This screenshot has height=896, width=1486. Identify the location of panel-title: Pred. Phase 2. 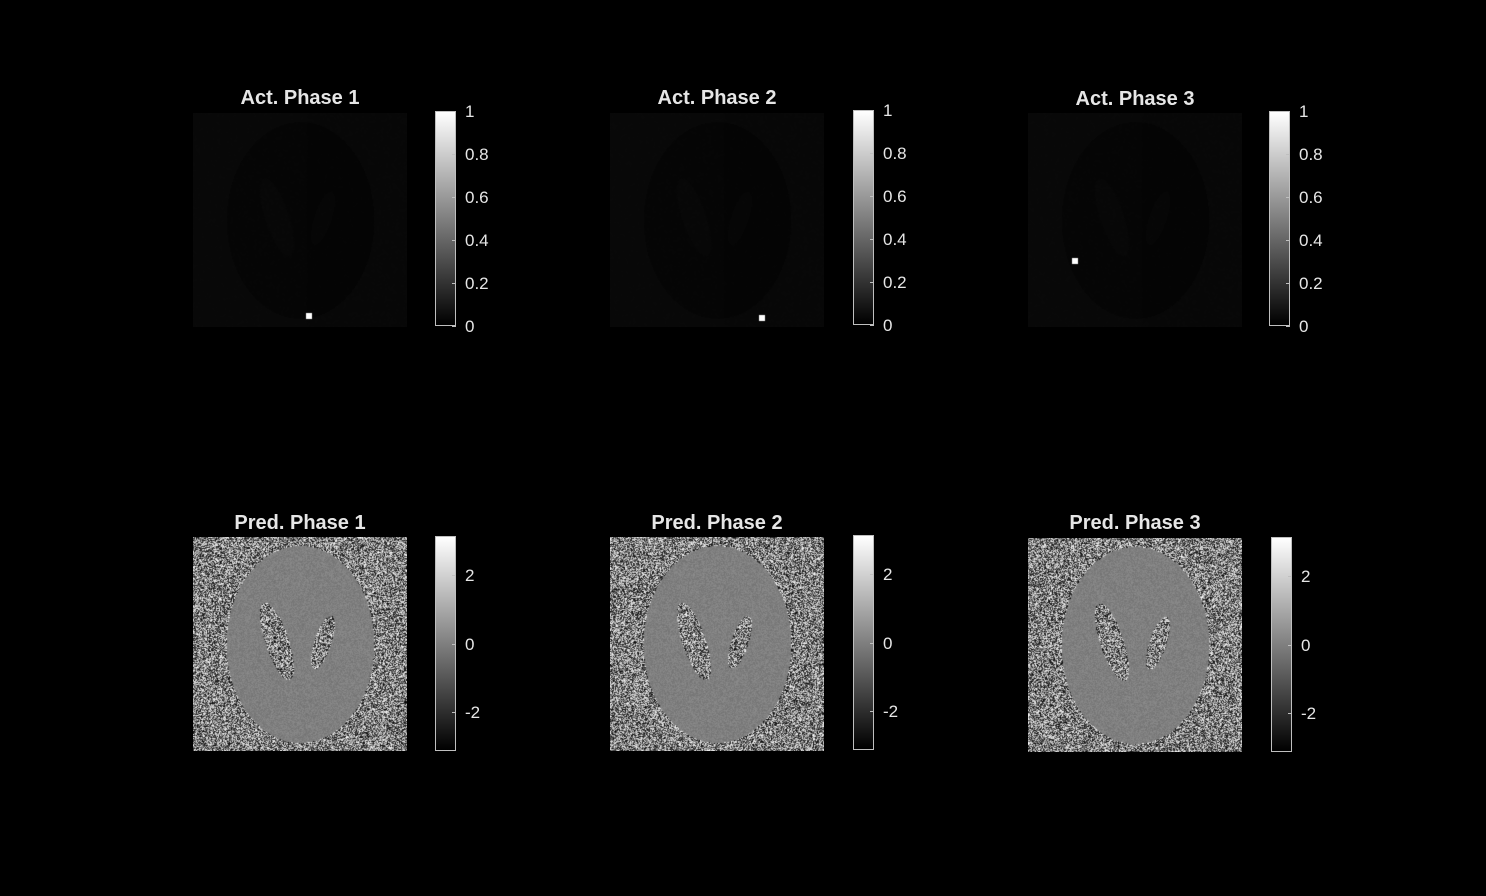
(717, 523).